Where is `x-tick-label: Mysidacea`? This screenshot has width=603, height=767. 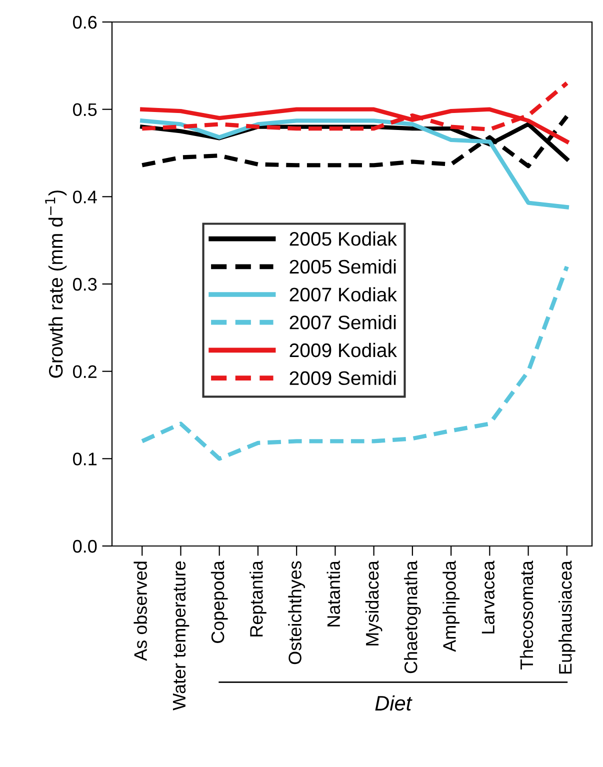
x-tick-label: Mysidacea is located at coordinates (373, 603).